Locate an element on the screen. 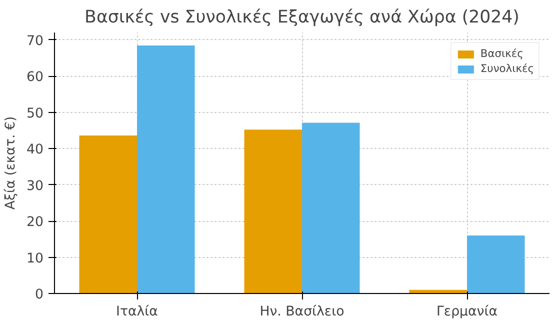  y-tick-label: 50 is located at coordinates (35, 114).